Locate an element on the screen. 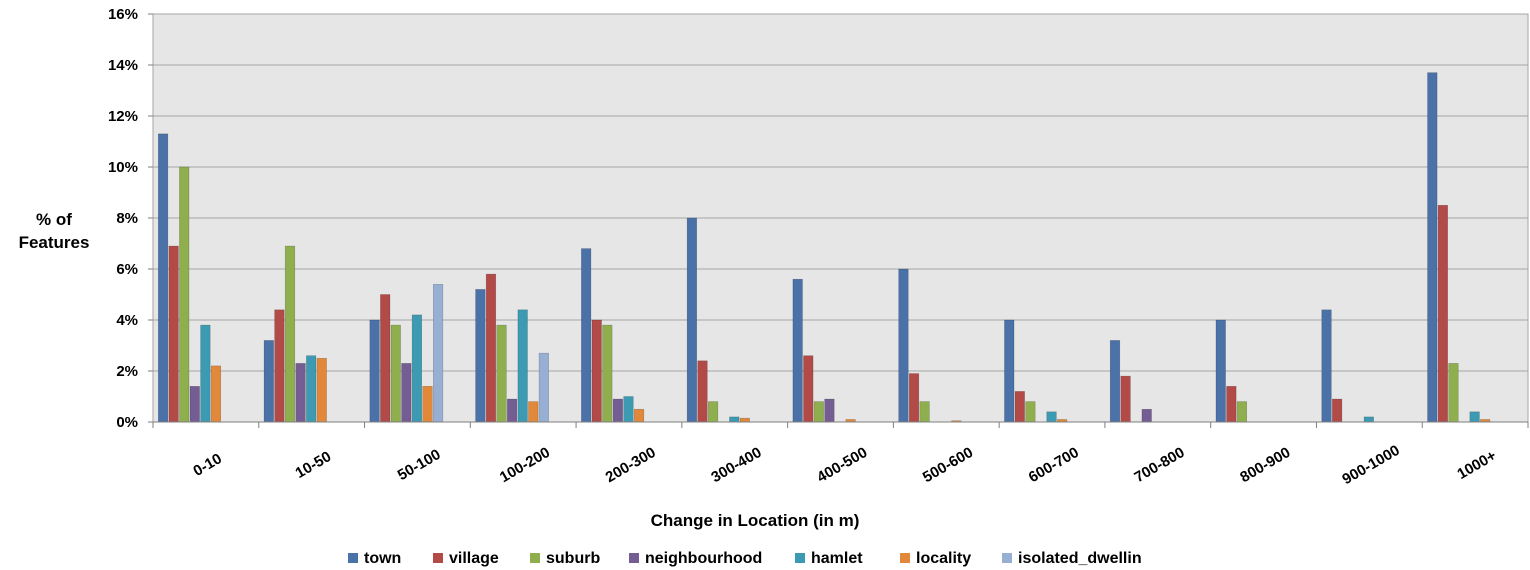 The height and width of the screenshot is (570, 1530). y-tick-label: 16% is located at coordinates (123, 14).